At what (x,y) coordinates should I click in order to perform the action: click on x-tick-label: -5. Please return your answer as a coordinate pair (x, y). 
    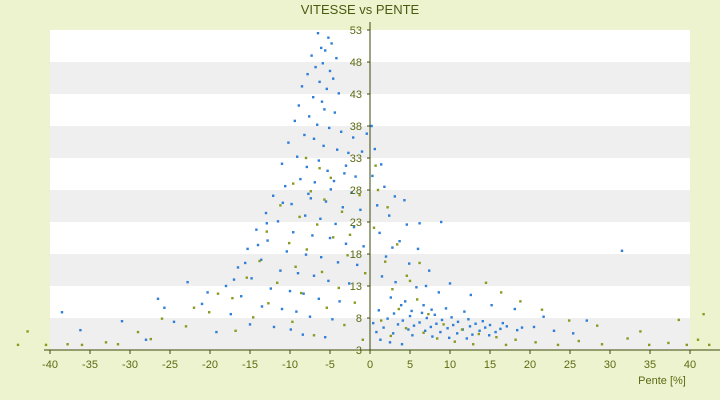
    Looking at the image, I should click on (330, 365).